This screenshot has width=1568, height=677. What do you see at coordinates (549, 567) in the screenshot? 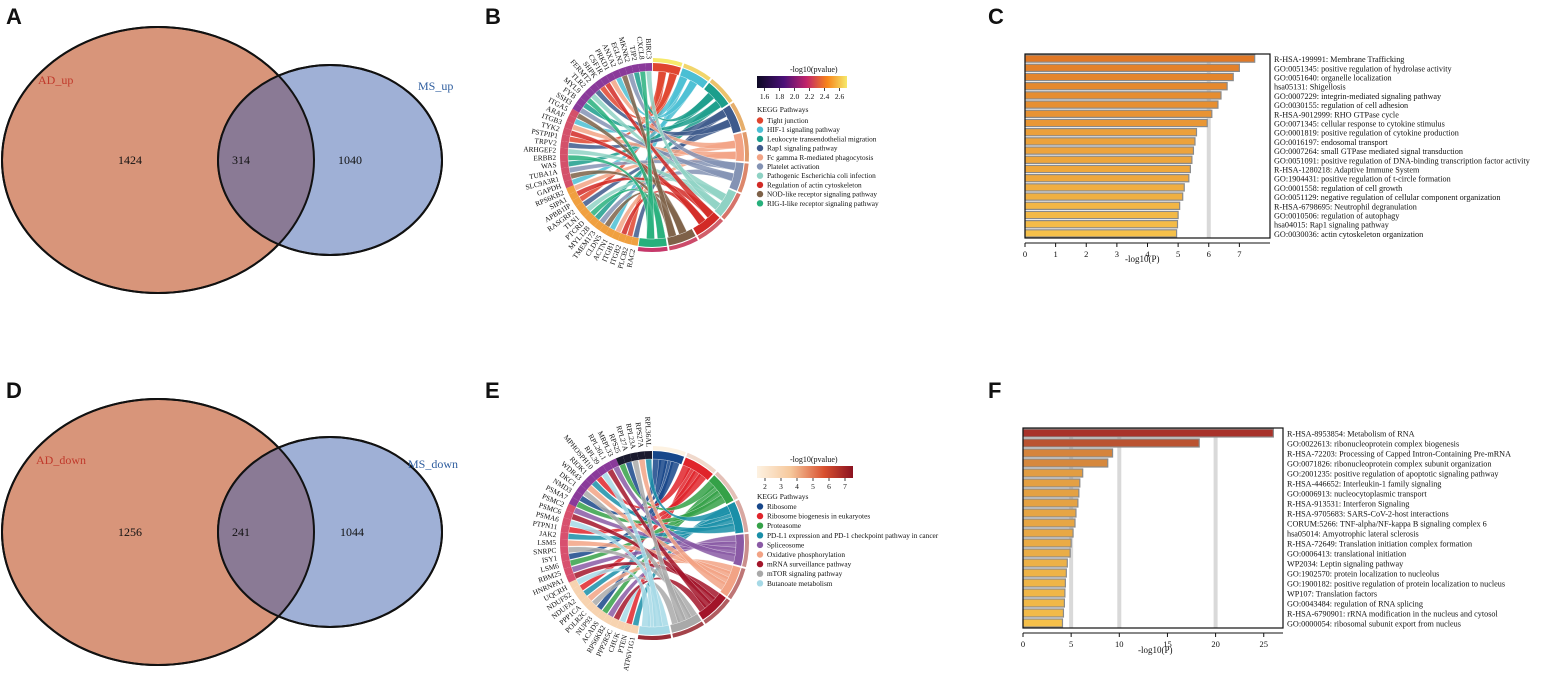
I see `gene-label: LSM6` at bounding box center [549, 567].